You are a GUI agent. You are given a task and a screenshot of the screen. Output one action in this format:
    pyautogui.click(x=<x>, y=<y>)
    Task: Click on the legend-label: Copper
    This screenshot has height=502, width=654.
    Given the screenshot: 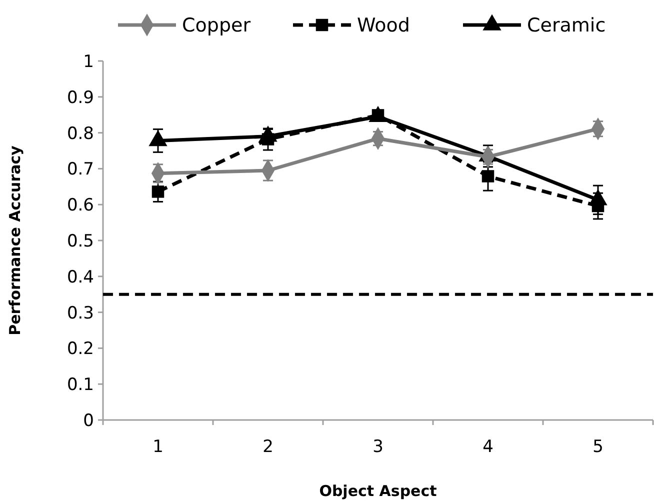 What is the action you would take?
    pyautogui.click(x=216, y=25)
    